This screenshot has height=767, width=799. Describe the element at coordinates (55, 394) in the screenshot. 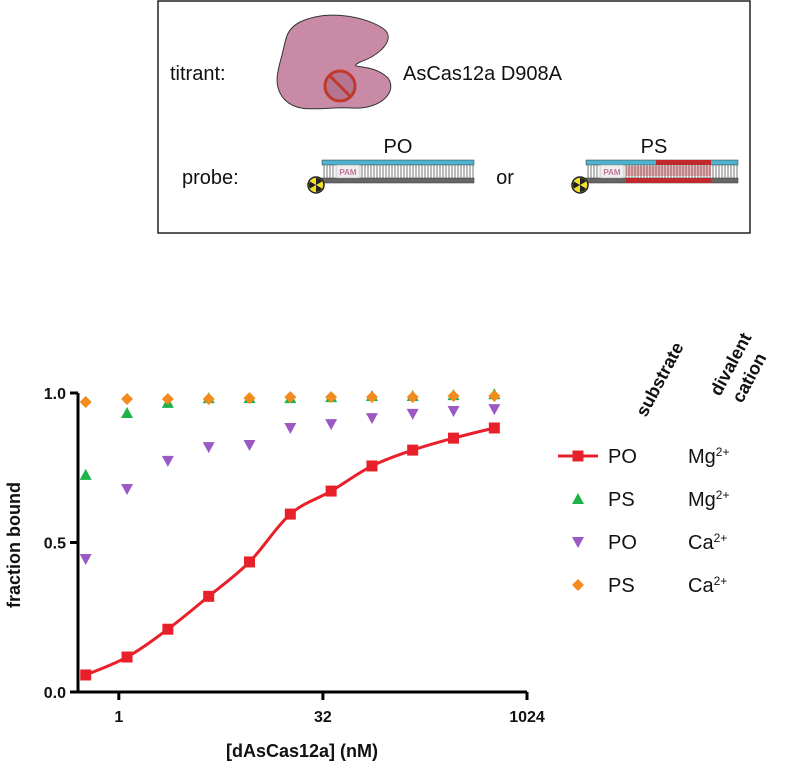

I see `y-tick-label: 1.0` at that location.